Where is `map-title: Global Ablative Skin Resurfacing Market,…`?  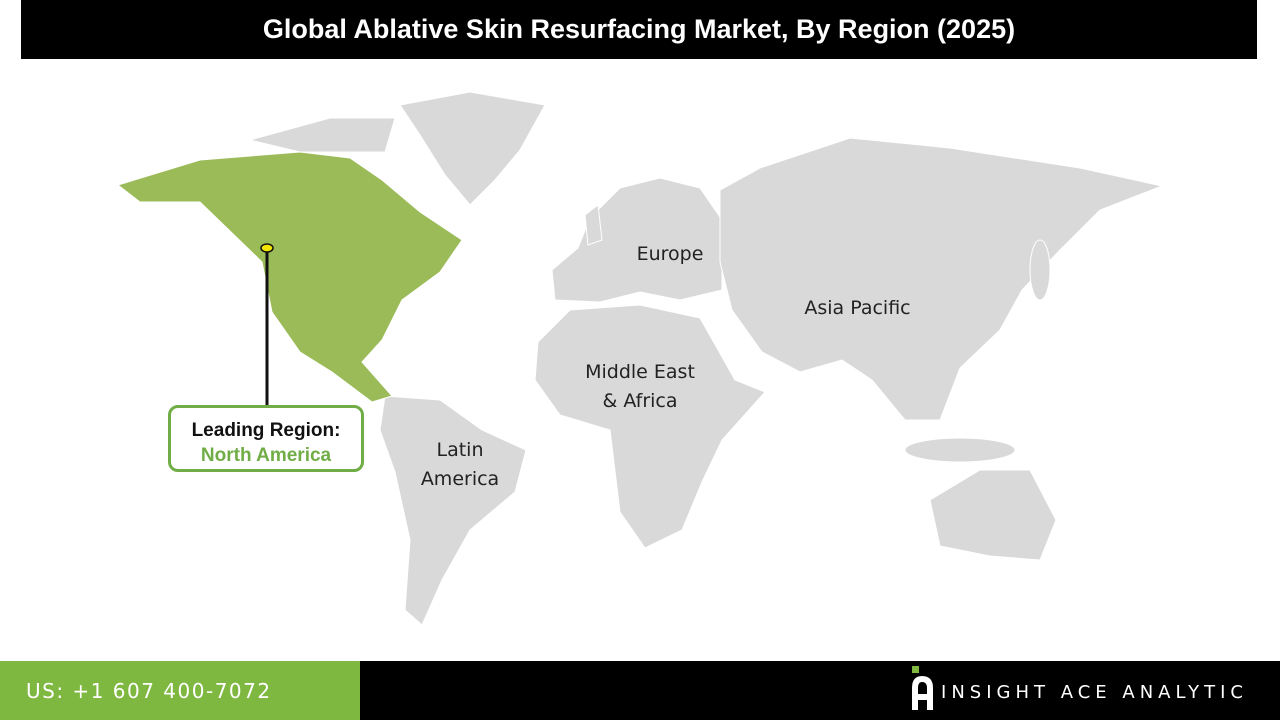
map-title: Global Ablative Skin Resurfacing Market,… is located at coordinates (639, 29).